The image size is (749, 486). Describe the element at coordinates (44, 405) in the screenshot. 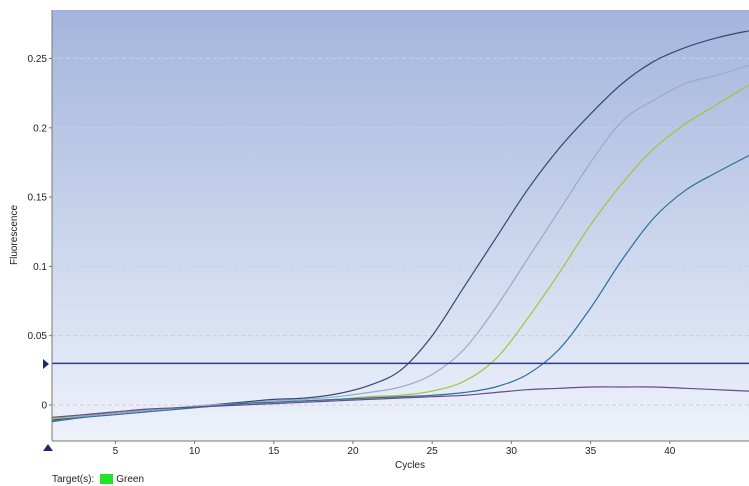

I see `y-tick-label: 0` at that location.